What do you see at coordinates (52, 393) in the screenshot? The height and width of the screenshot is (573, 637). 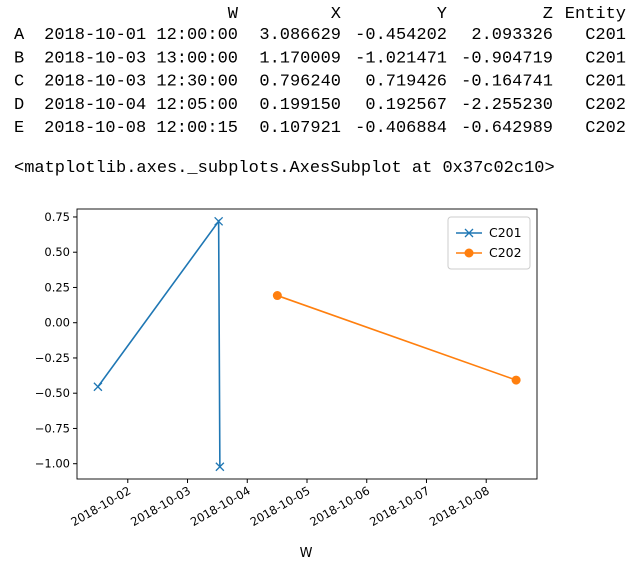 I see `y-tick-label: −0.50` at bounding box center [52, 393].